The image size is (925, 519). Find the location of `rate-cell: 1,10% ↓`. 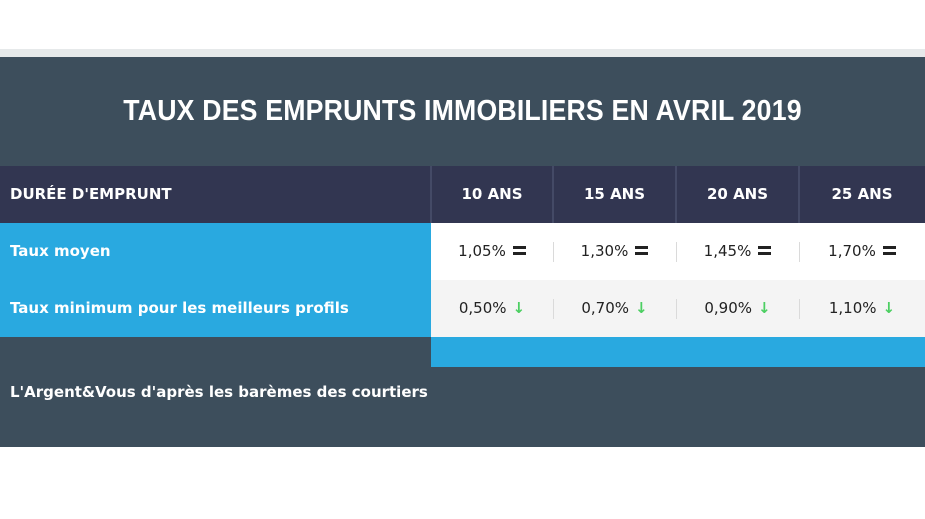

rate-cell: 1,10% ↓ is located at coordinates (862, 308).